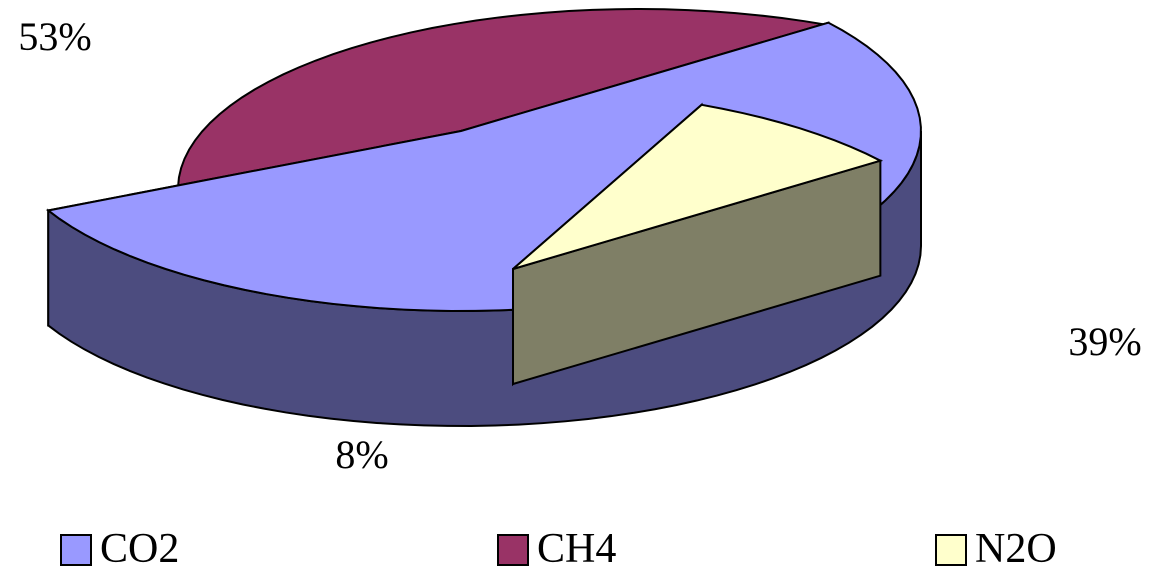 The width and height of the screenshot is (1152, 572). Describe the element at coordinates (513, 549) in the screenshot. I see `legend-swatch-ch4` at that location.